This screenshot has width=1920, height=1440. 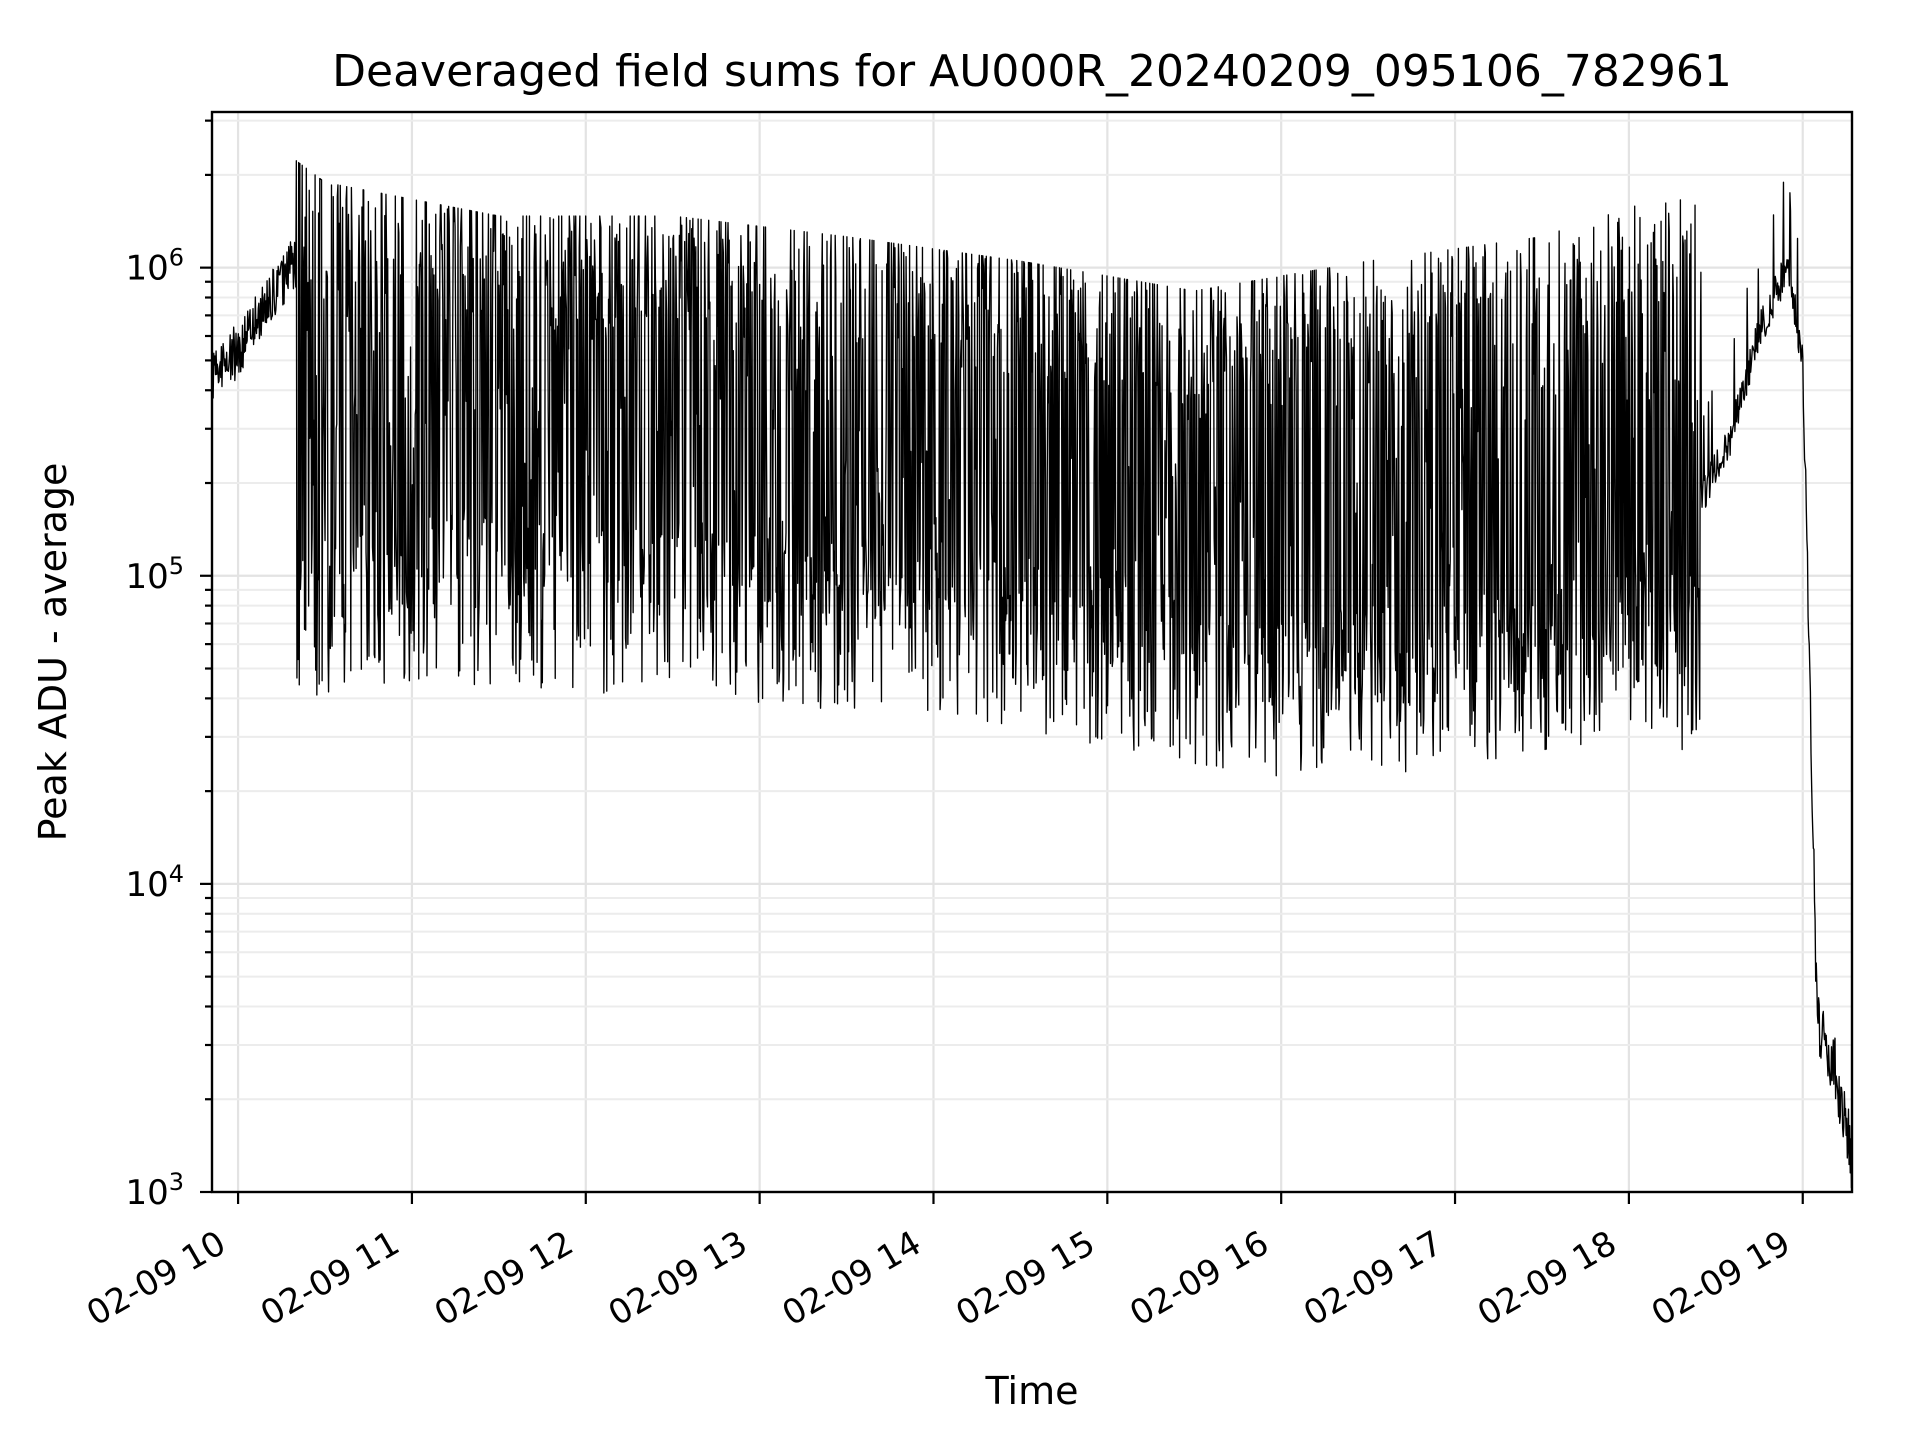 I want to click on y-tick-exponent: 3, so click(x=176, y=1182).